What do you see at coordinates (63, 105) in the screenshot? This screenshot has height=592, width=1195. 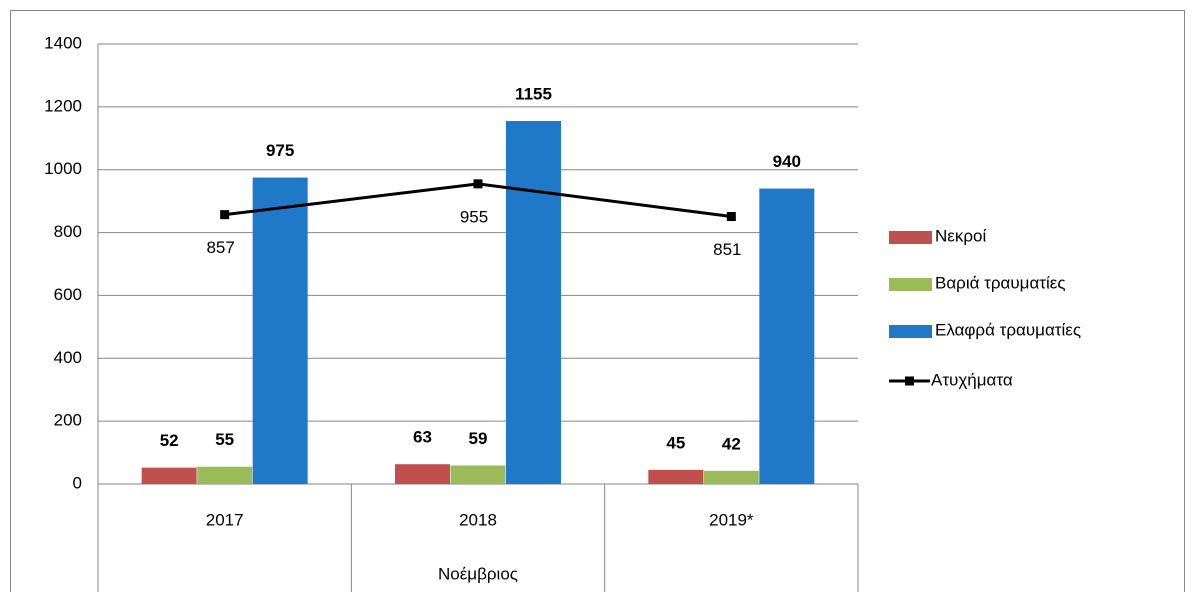 I see `y-tick-label: 1200` at bounding box center [63, 105].